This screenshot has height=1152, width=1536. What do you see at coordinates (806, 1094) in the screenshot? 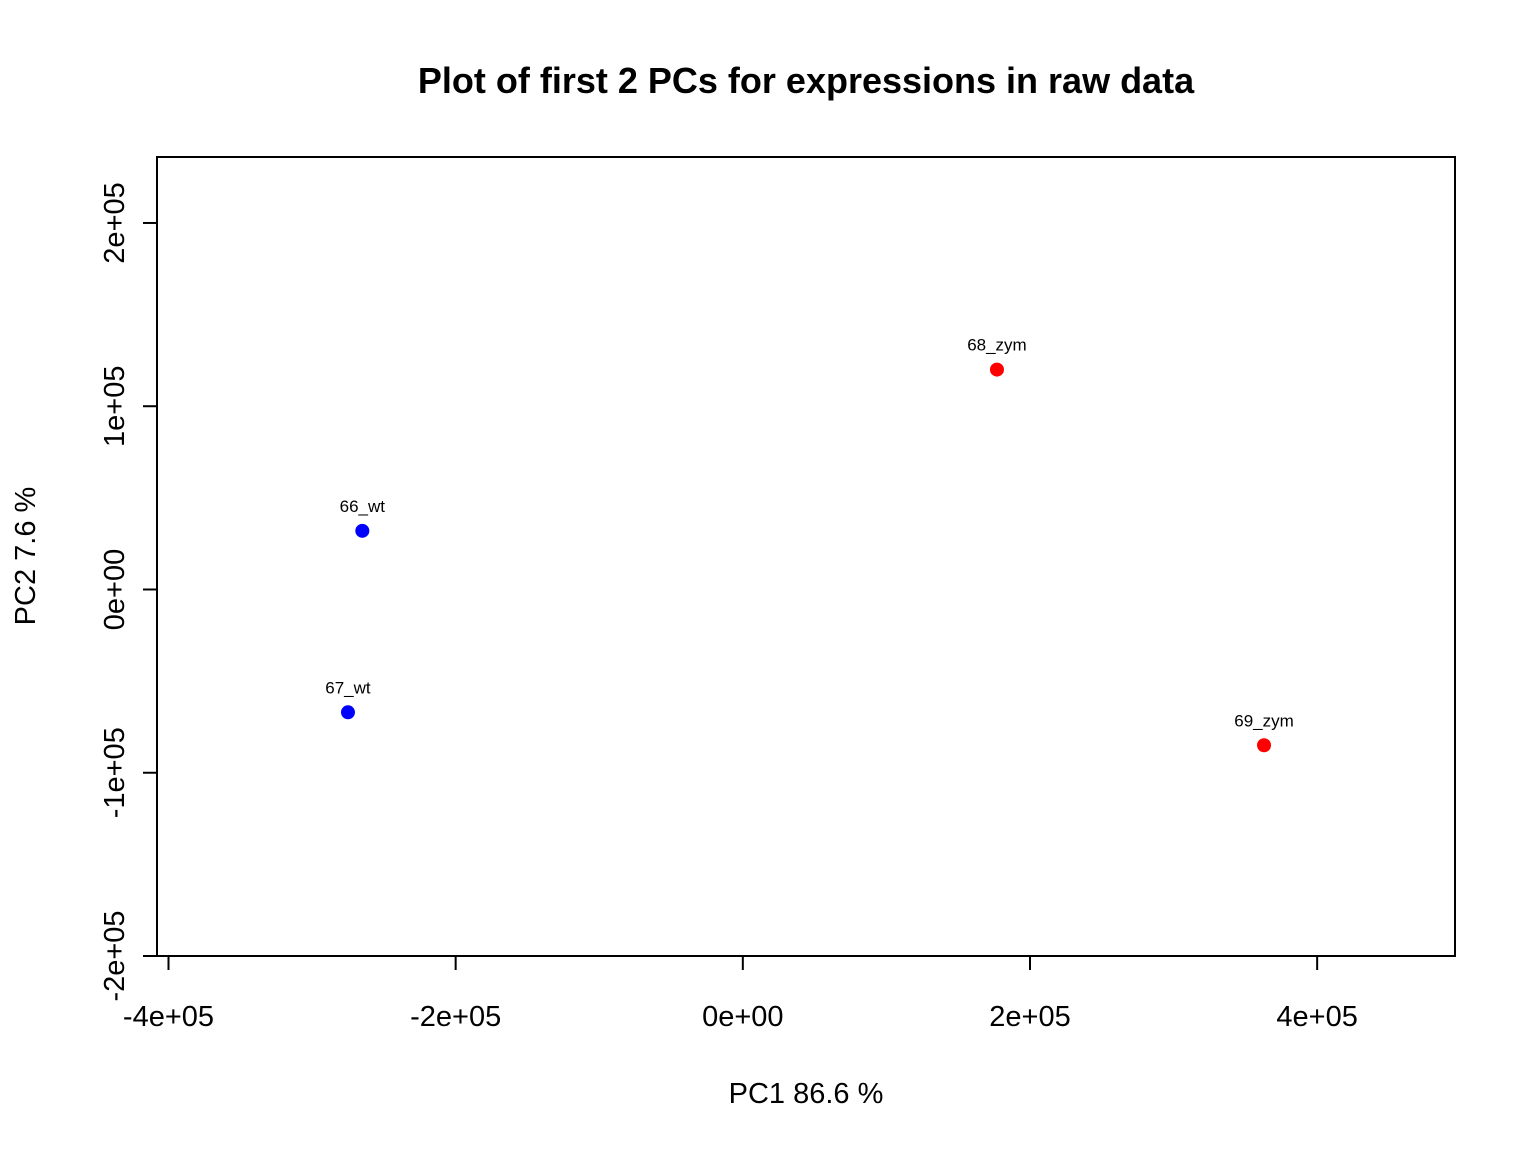
I see `x-axis-label: PC1 86.6 %` at bounding box center [806, 1094].